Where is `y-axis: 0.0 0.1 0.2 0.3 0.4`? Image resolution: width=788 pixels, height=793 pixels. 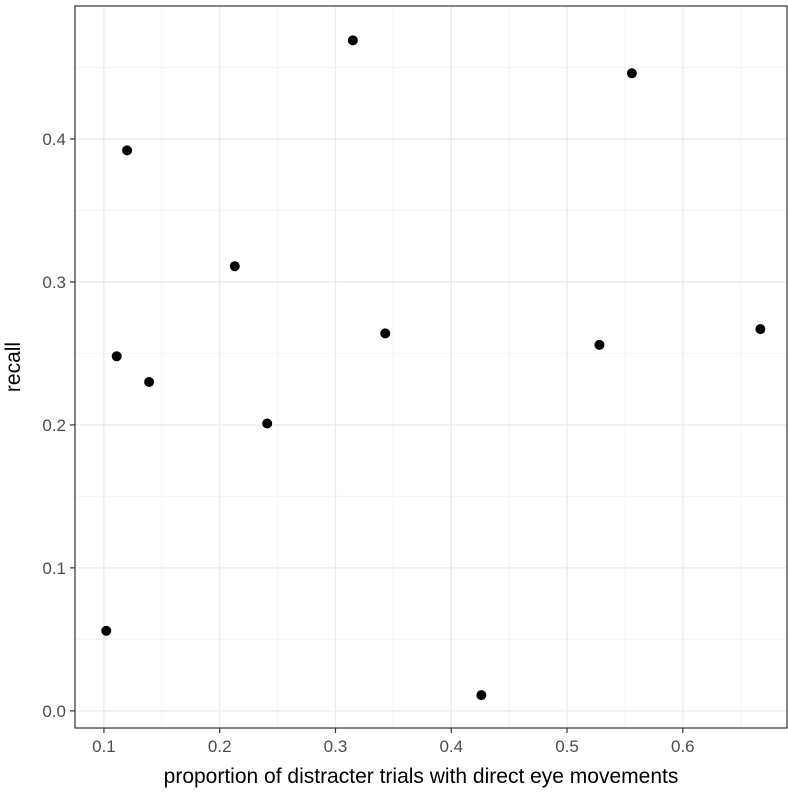 y-axis: 0.0 0.1 0.2 0.3 0.4 is located at coordinates (58, 425).